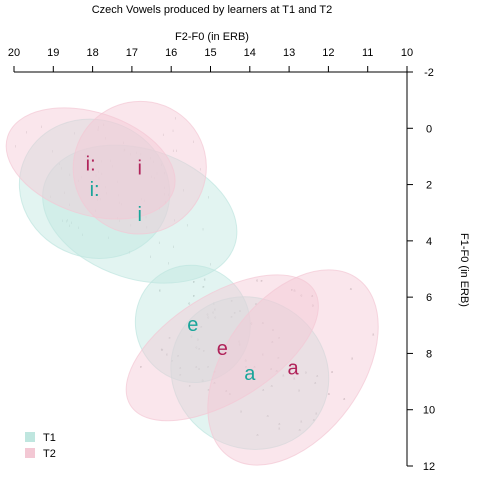 This screenshot has width=480, height=480. What do you see at coordinates (407, 53) in the screenshot?
I see `x-tick-label: 10` at bounding box center [407, 53].